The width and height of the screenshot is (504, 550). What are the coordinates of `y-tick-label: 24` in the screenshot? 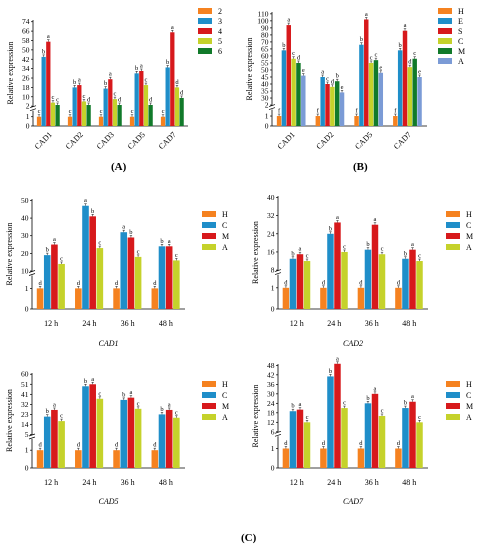 It's located at (271, 403).